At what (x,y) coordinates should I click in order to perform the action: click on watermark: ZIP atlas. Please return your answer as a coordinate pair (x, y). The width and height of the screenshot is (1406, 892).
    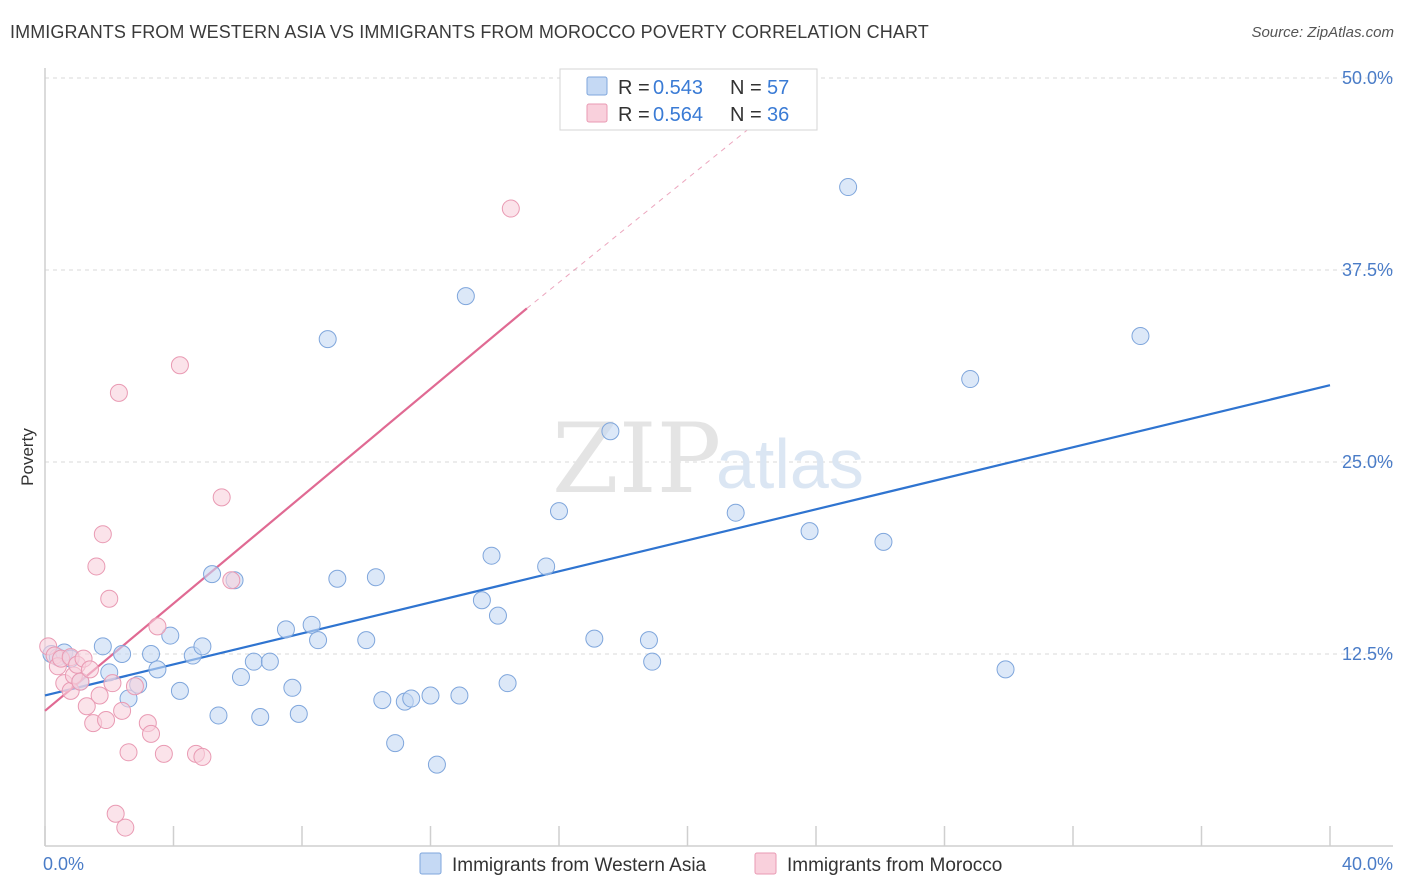
    Looking at the image, I should click on (708, 459).